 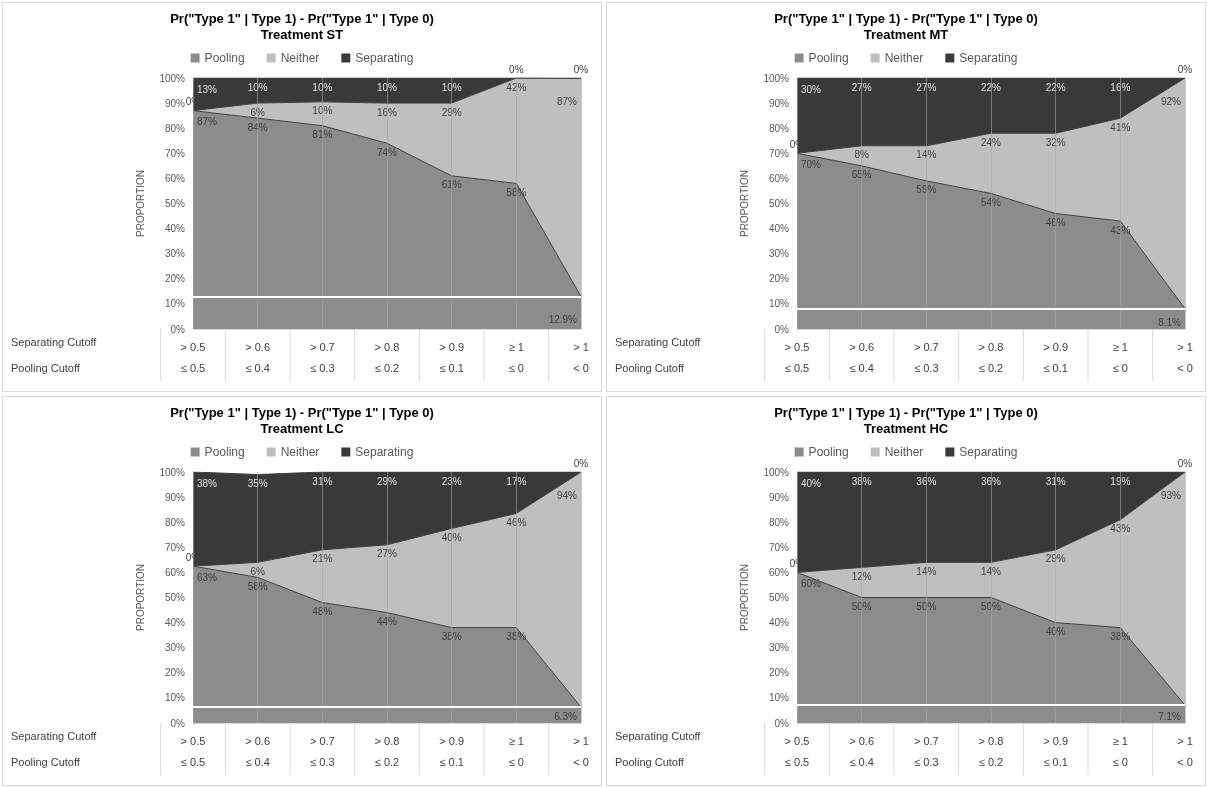 I want to click on x-tick-label: > 0.7, so click(x=322, y=740).